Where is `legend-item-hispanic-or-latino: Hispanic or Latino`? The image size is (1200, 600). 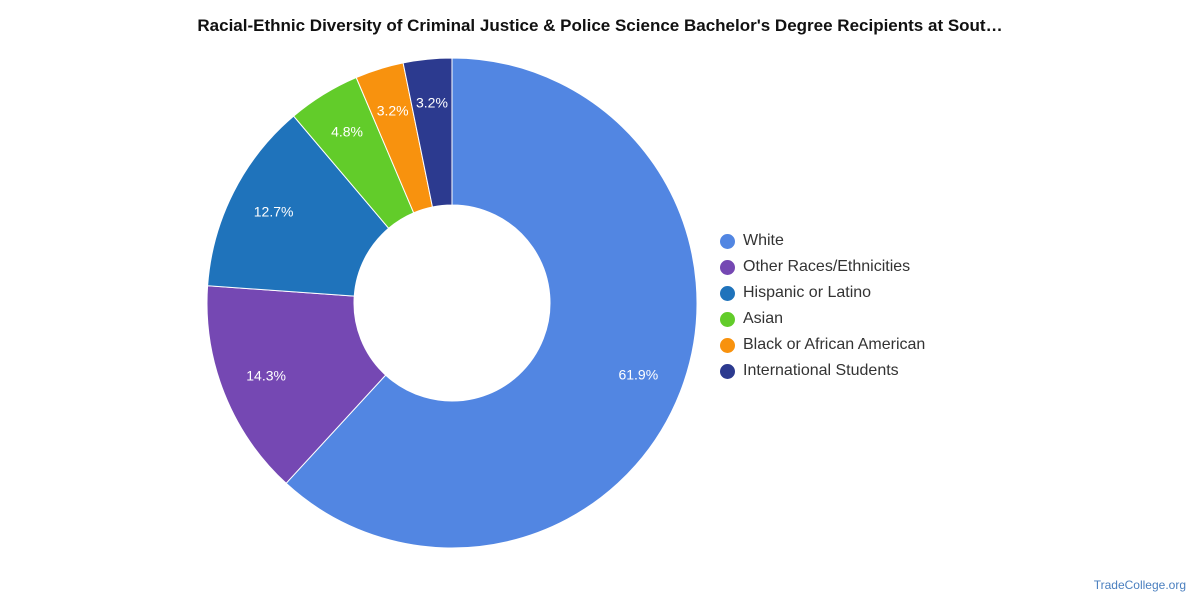
legend-item-hispanic-or-latino: Hispanic or Latino is located at coordinates (822, 293).